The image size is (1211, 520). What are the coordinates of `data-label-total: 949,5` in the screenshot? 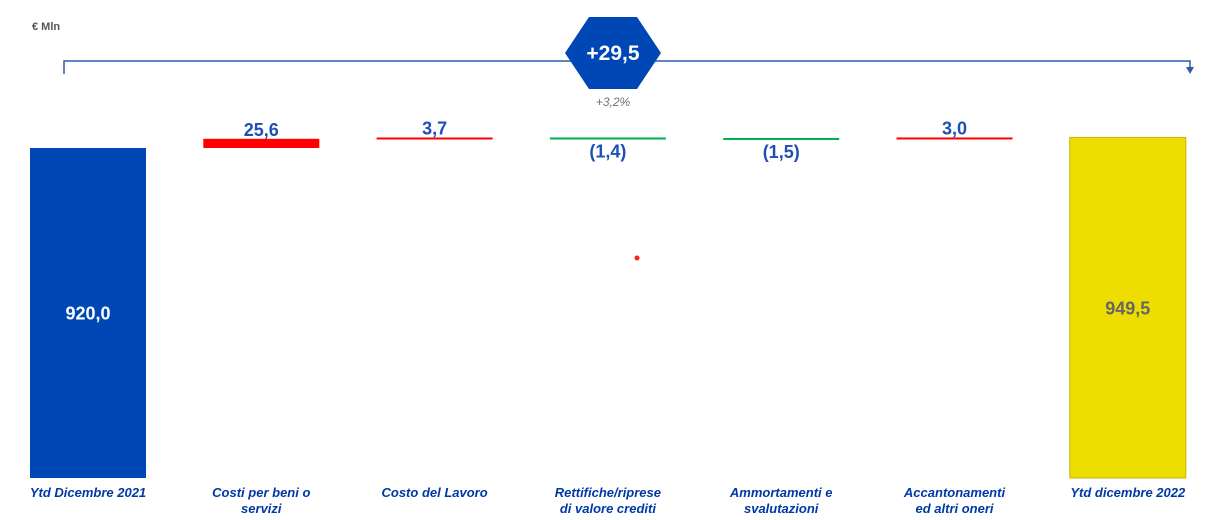 It's located at (1127, 309).